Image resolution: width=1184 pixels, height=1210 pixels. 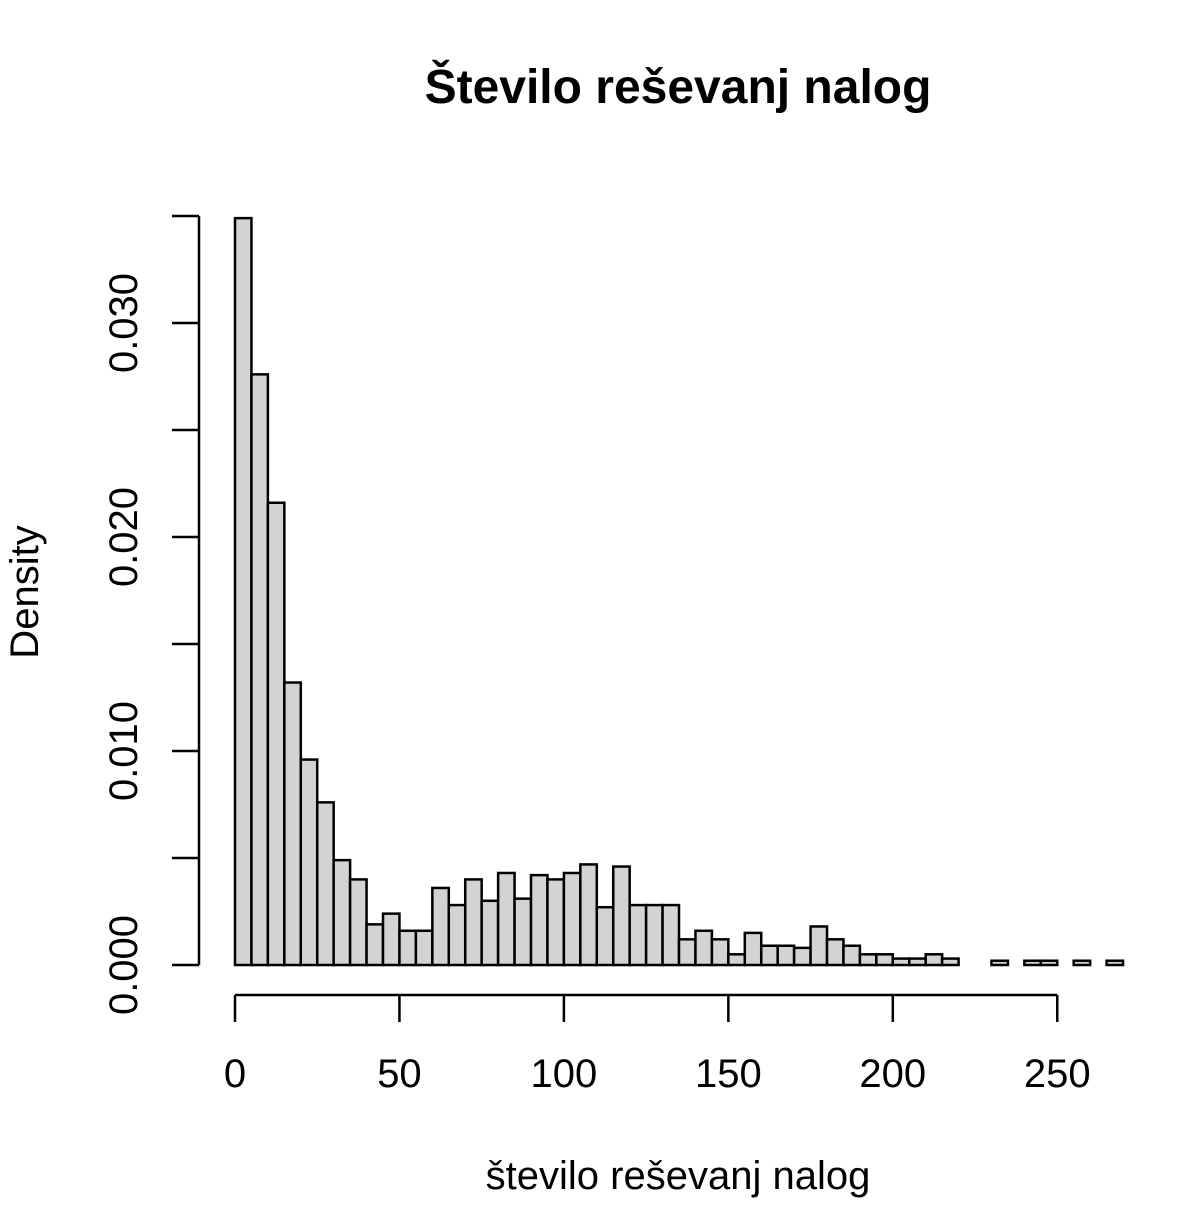 What do you see at coordinates (25, 591) in the screenshot?
I see `y-axis-label: Density` at bounding box center [25, 591].